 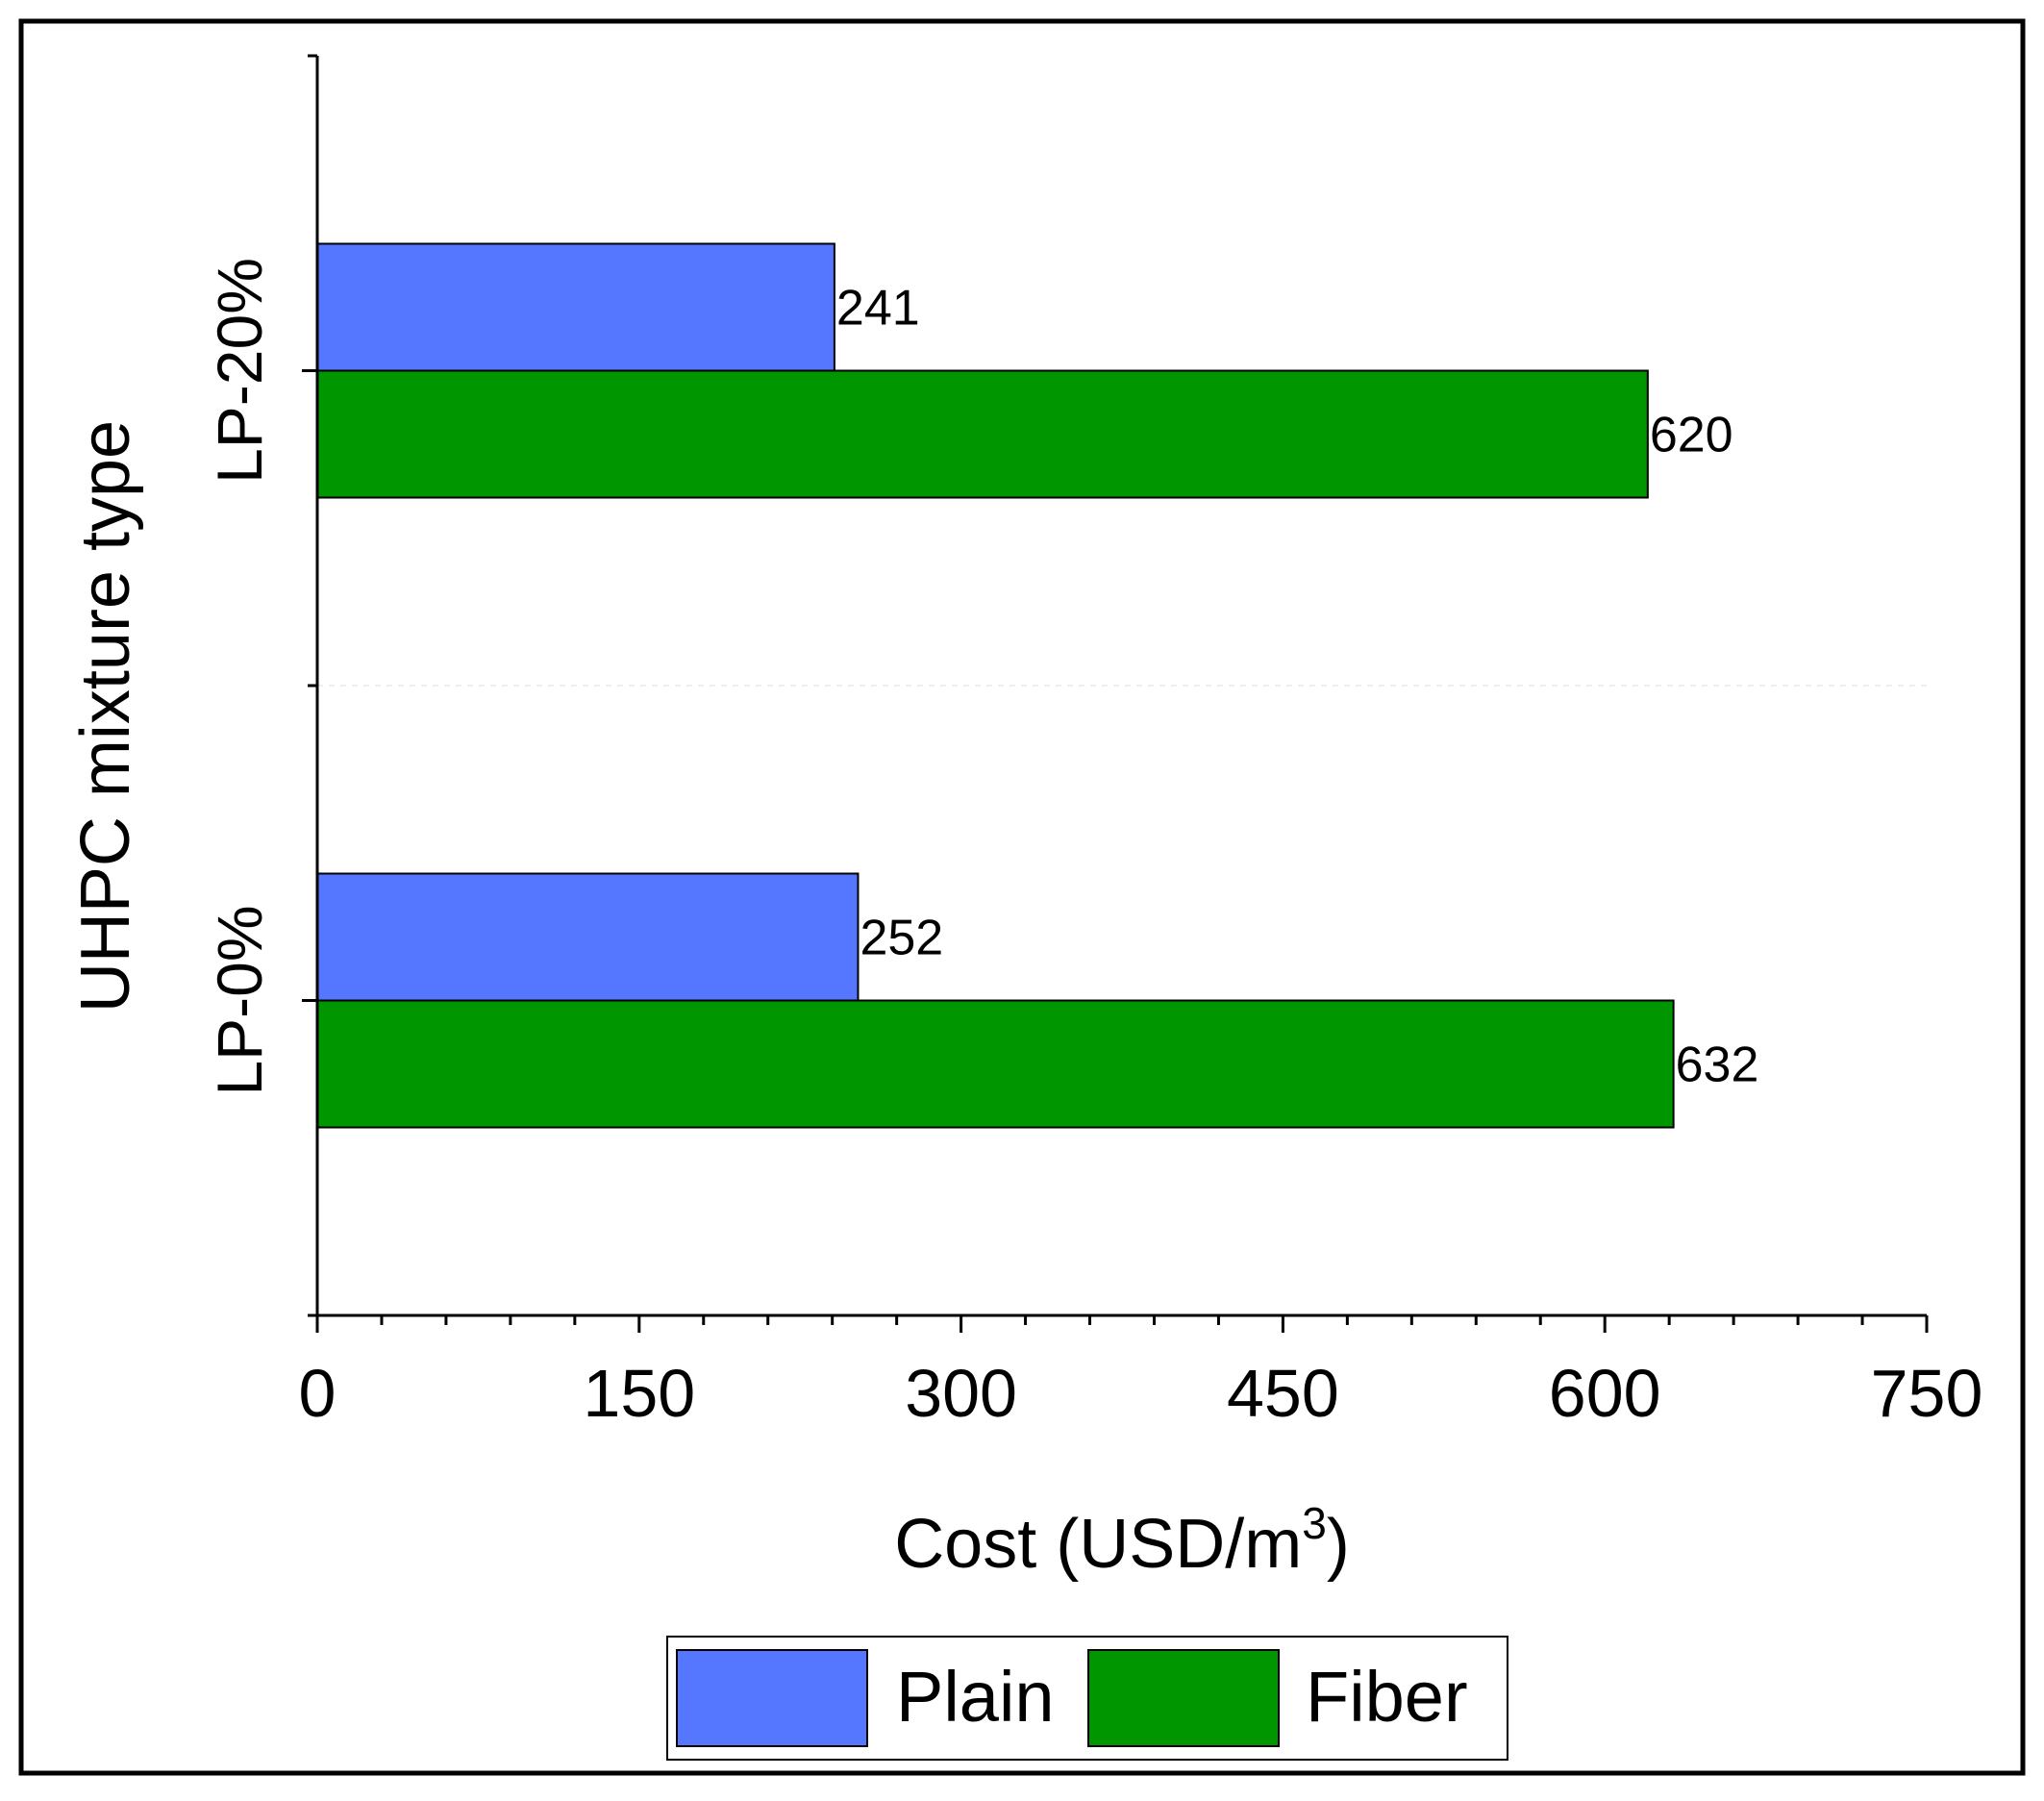 I want to click on legend-label-plain: Plain, so click(x=975, y=1697).